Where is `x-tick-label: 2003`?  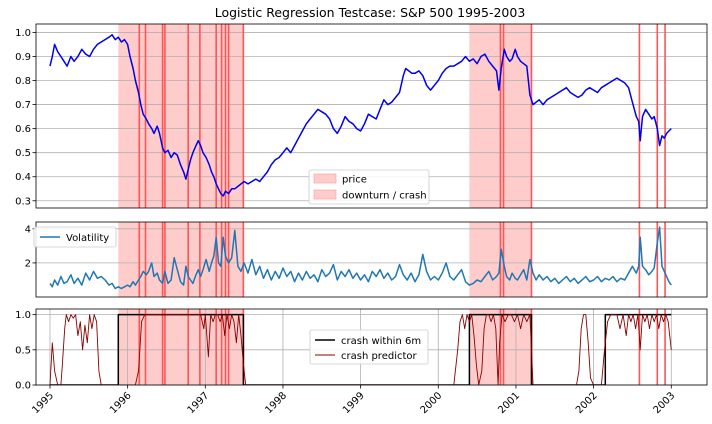
x-tick-label: 2003 is located at coordinates (665, 403).